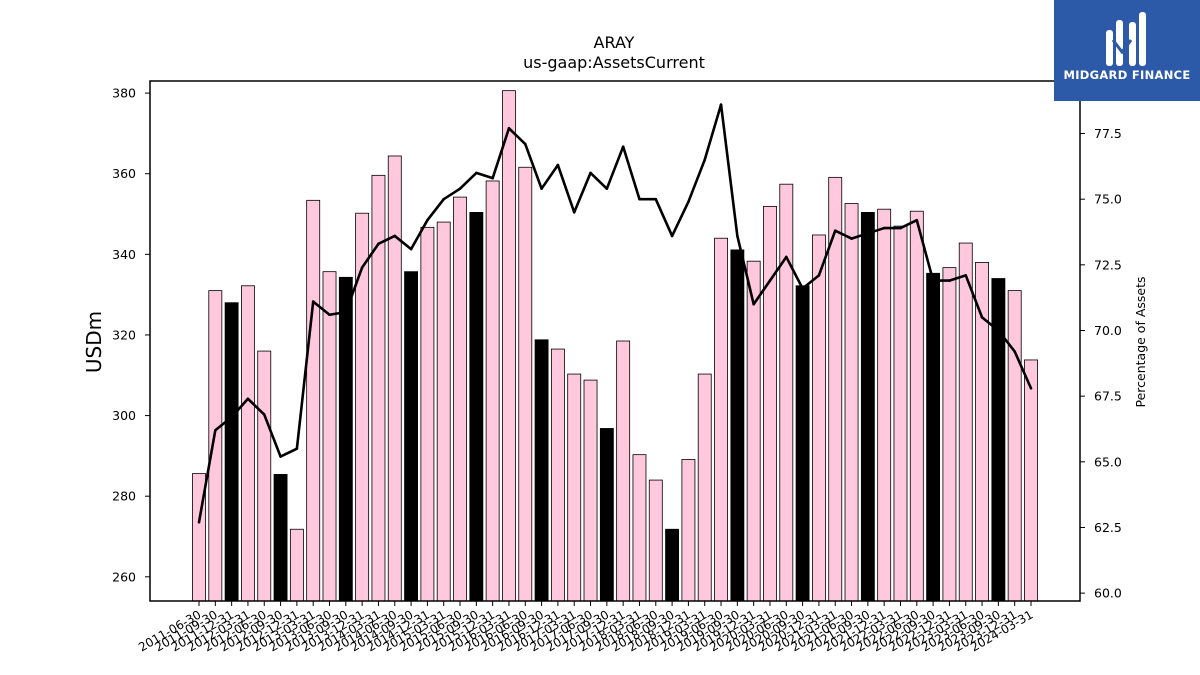 This screenshot has width=1200, height=675. What do you see at coordinates (1127, 75) in the screenshot?
I see `brand-name: MIDGARD FINANCE` at bounding box center [1127, 75].